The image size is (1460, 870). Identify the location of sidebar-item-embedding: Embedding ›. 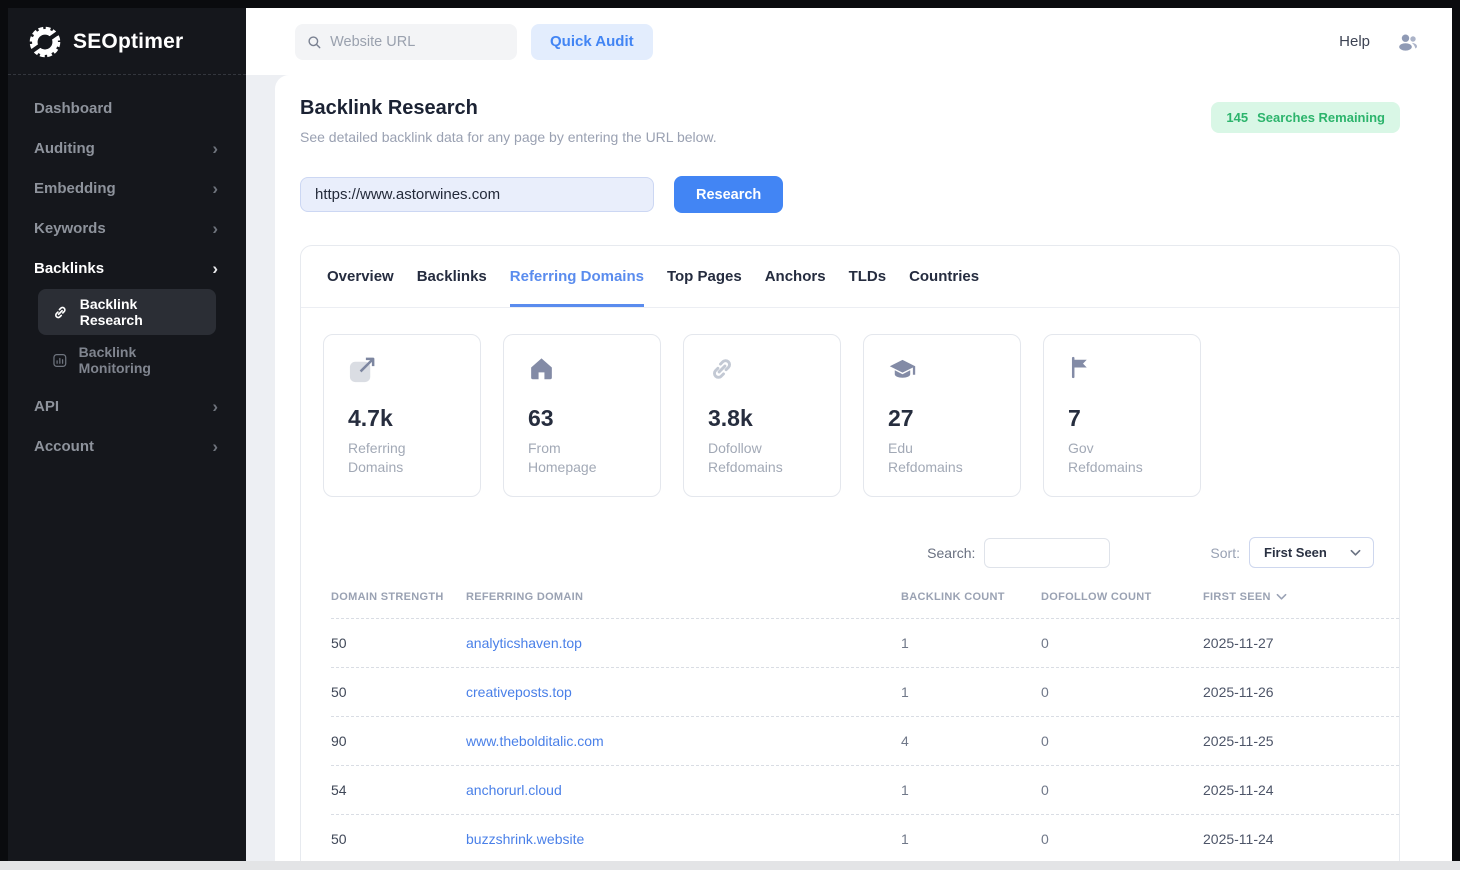
(127, 188).